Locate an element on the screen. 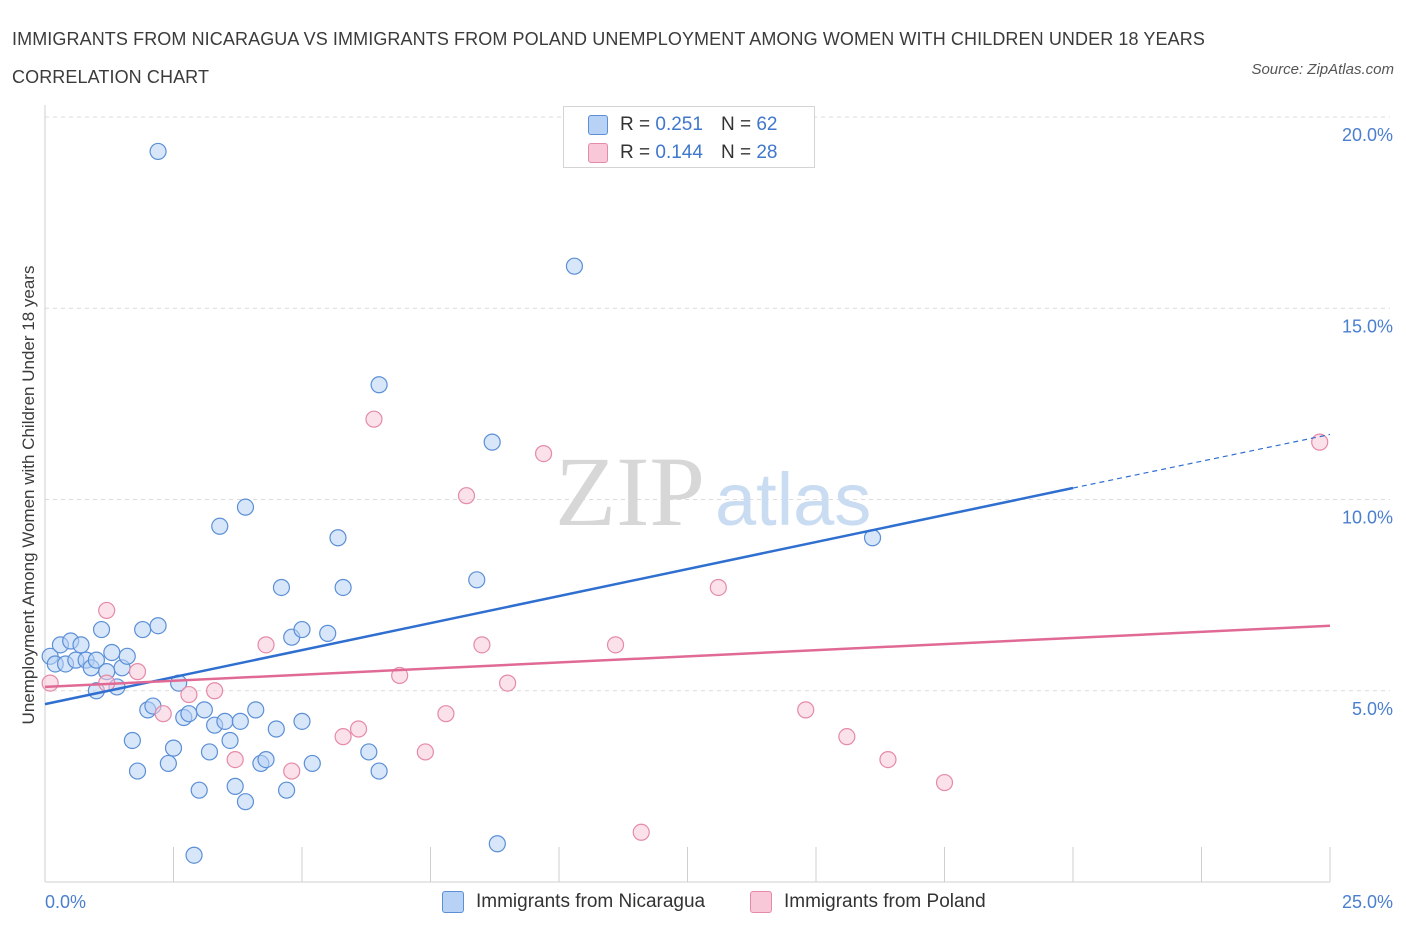  legend-r-value-nicaragua: 0.251 is located at coordinates (679, 124).